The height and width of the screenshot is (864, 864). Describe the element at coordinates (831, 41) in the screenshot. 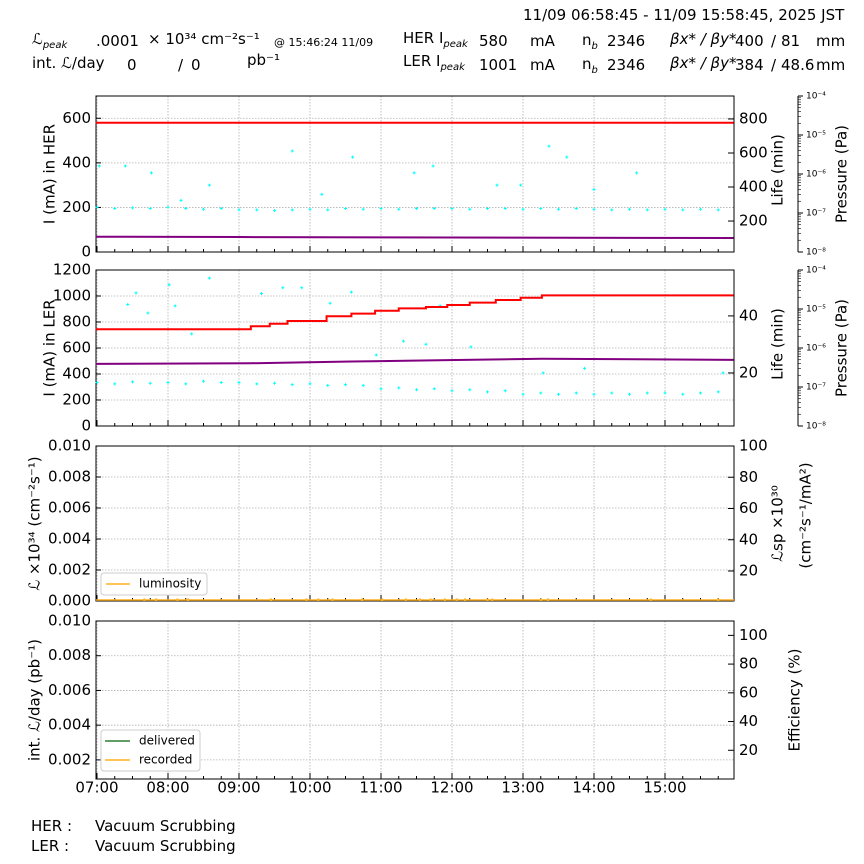

I see `her-beta-unit: mm` at that location.